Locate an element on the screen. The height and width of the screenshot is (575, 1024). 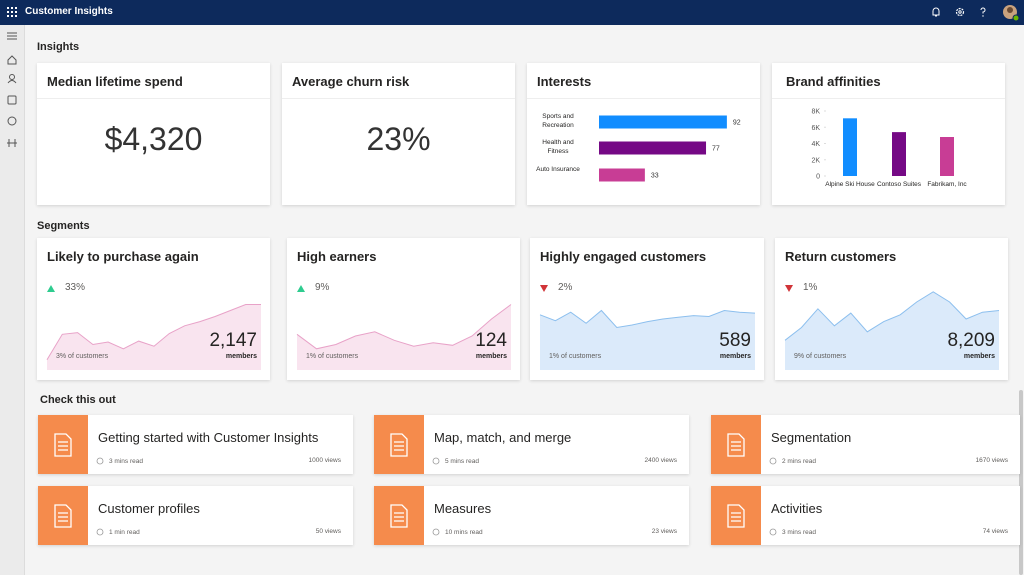
y-tick-label: 8K is located at coordinates (815, 112).